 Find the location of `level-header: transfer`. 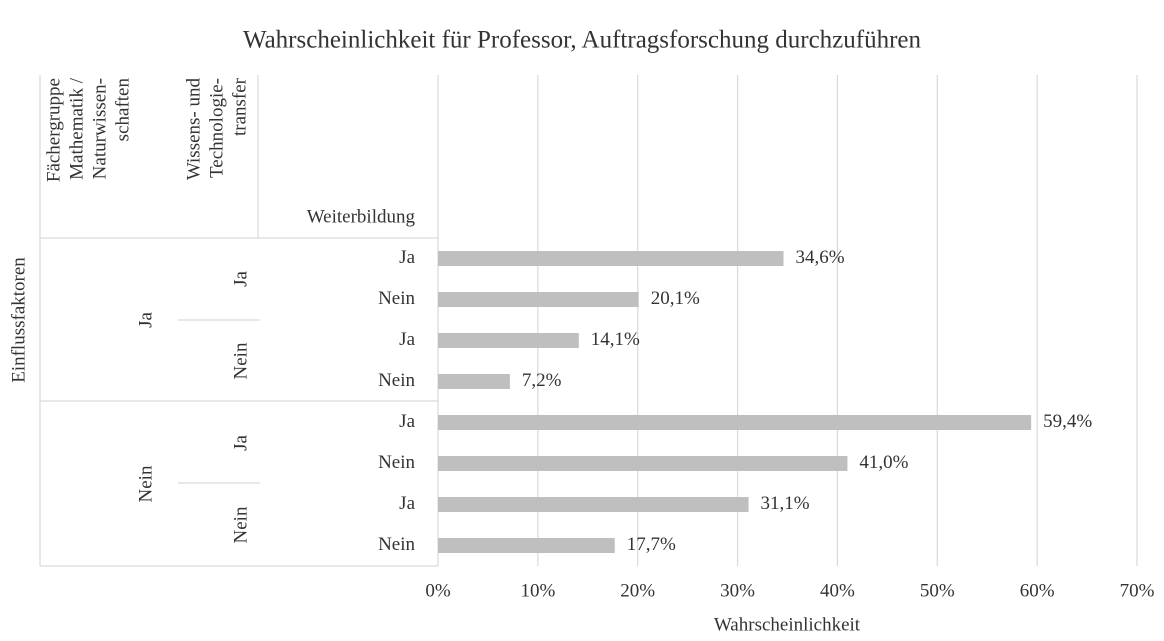

level-header: transfer is located at coordinates (239, 106).